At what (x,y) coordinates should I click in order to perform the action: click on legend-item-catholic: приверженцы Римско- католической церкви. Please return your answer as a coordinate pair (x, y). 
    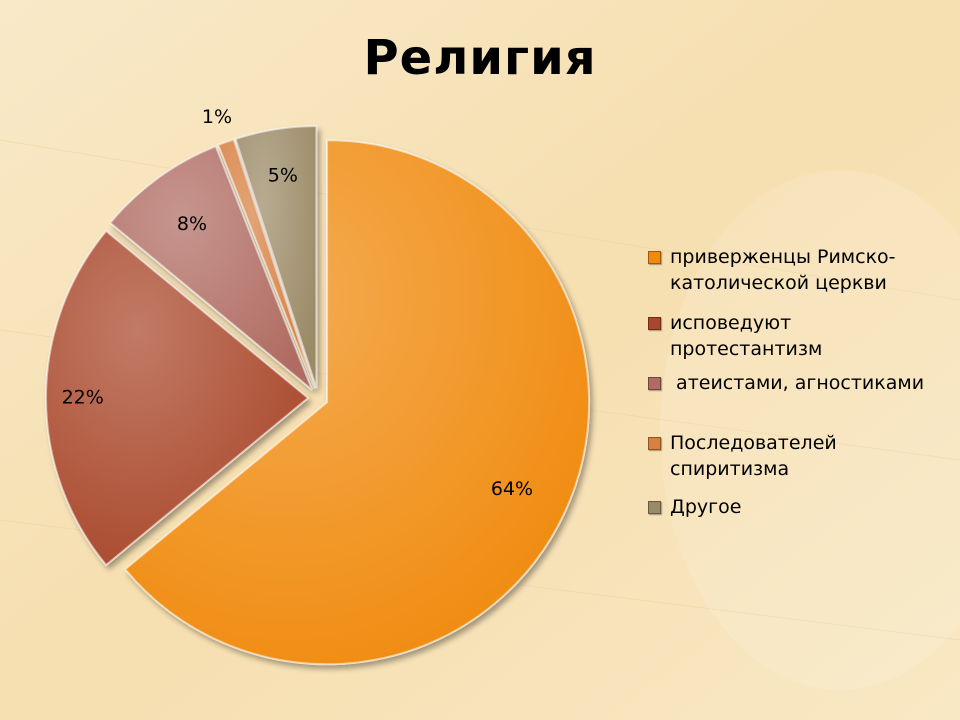
    Looking at the image, I should click on (798, 270).